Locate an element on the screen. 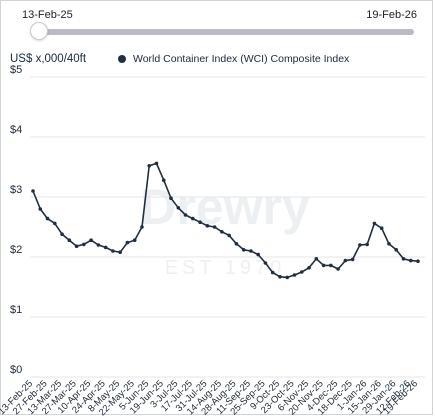 The image size is (435, 417). watermark-brand: Drewry is located at coordinates (225, 207).